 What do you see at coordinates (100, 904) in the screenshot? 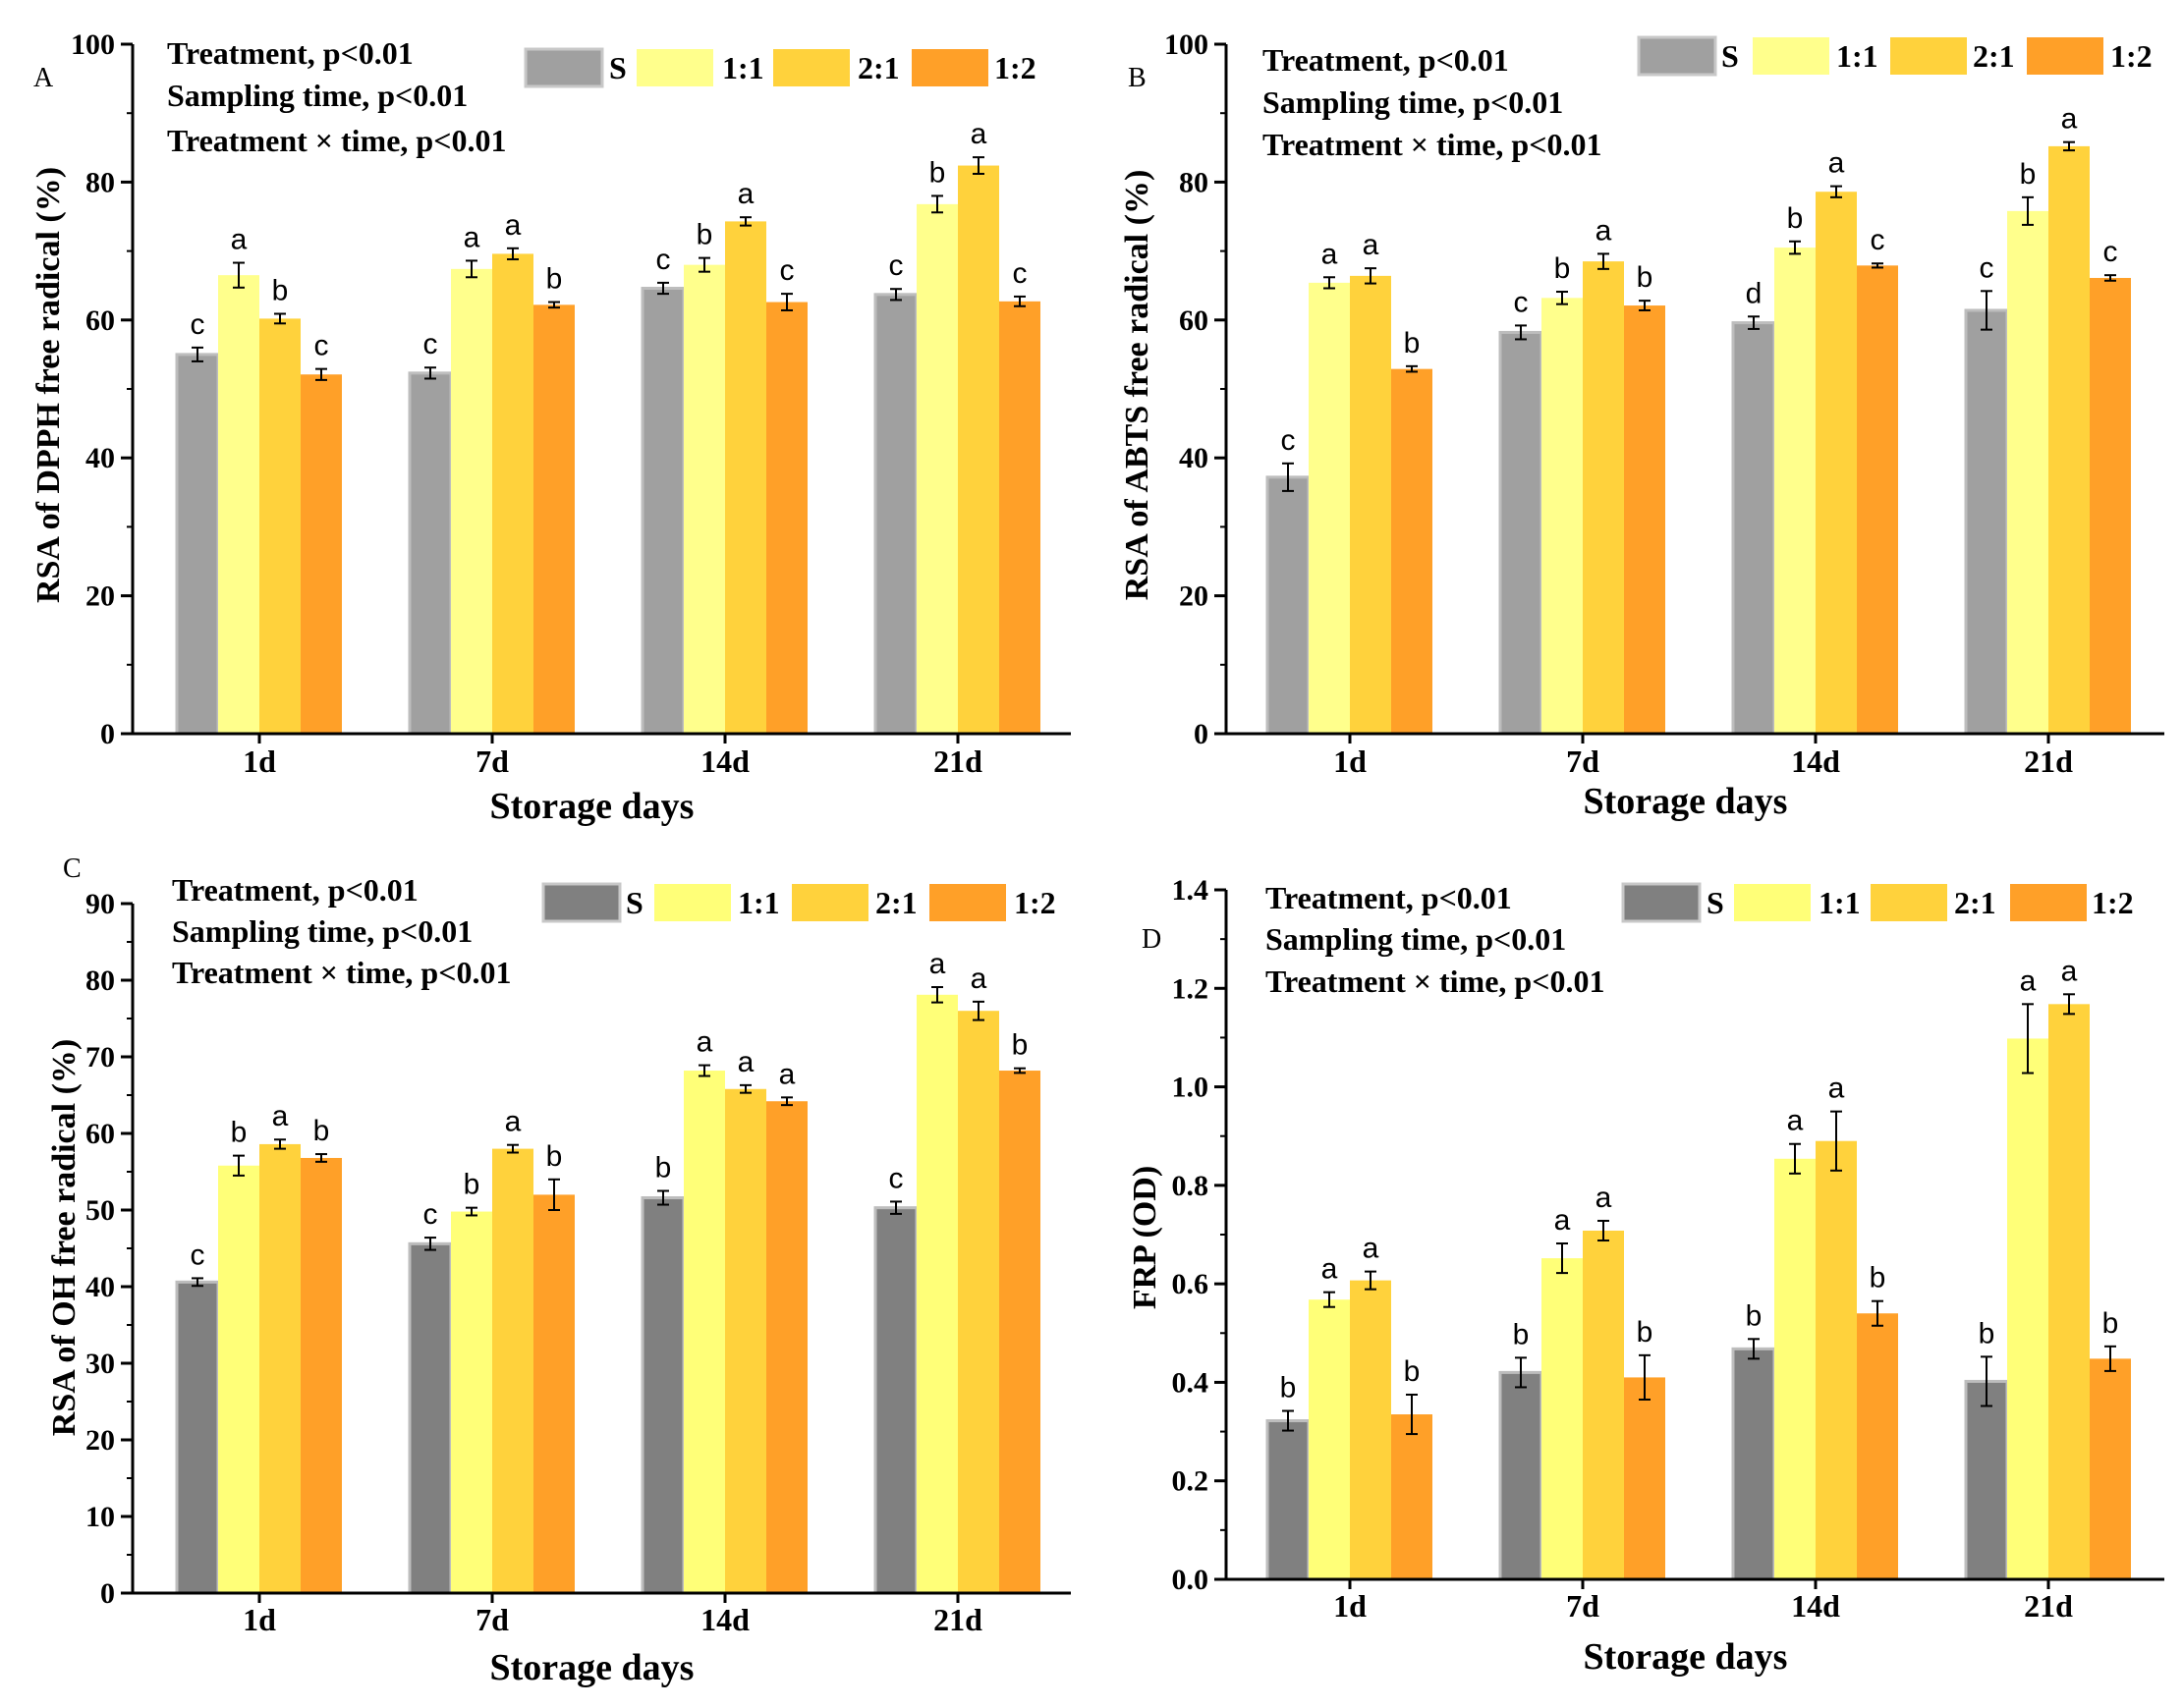
I see `y-tick-label: 90` at bounding box center [100, 904].